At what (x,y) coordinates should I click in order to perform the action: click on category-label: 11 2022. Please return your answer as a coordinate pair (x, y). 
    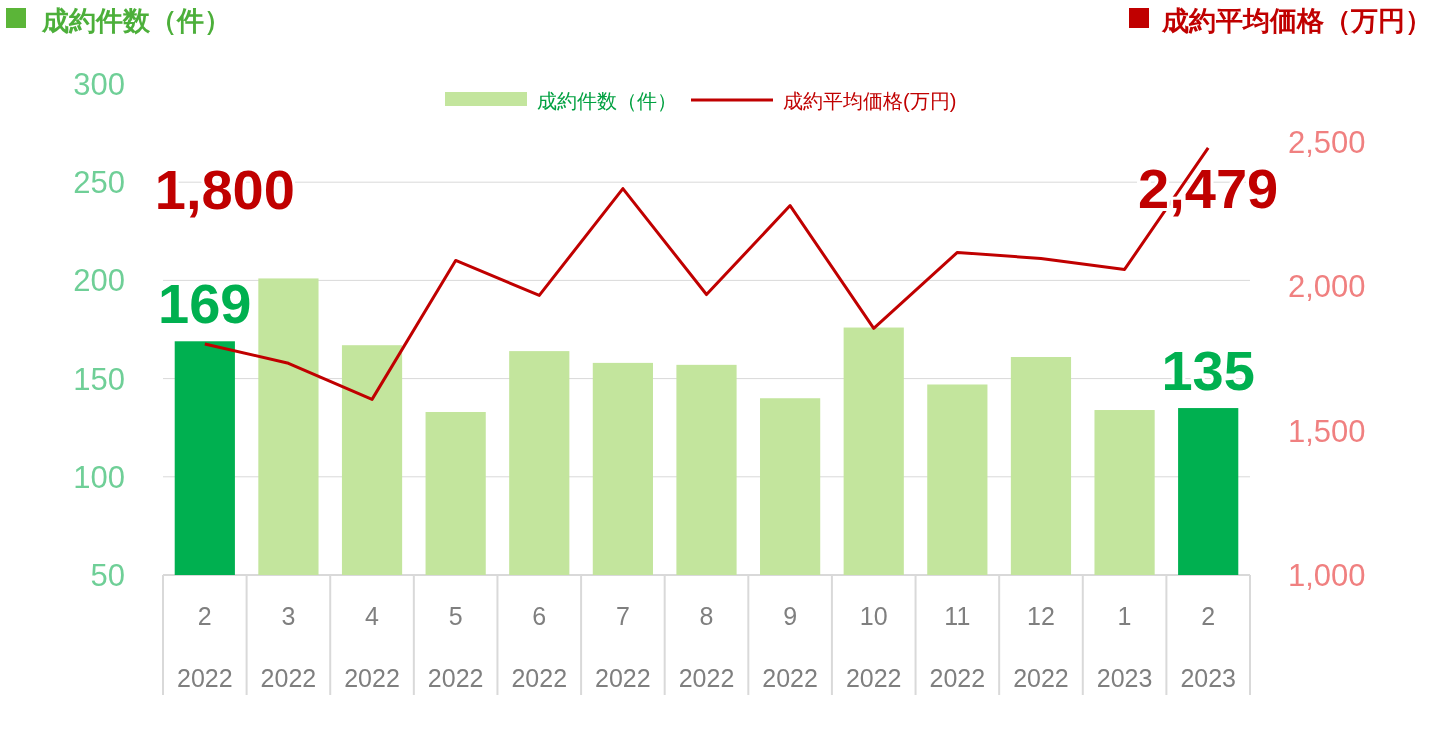
    Looking at the image, I should click on (957, 647).